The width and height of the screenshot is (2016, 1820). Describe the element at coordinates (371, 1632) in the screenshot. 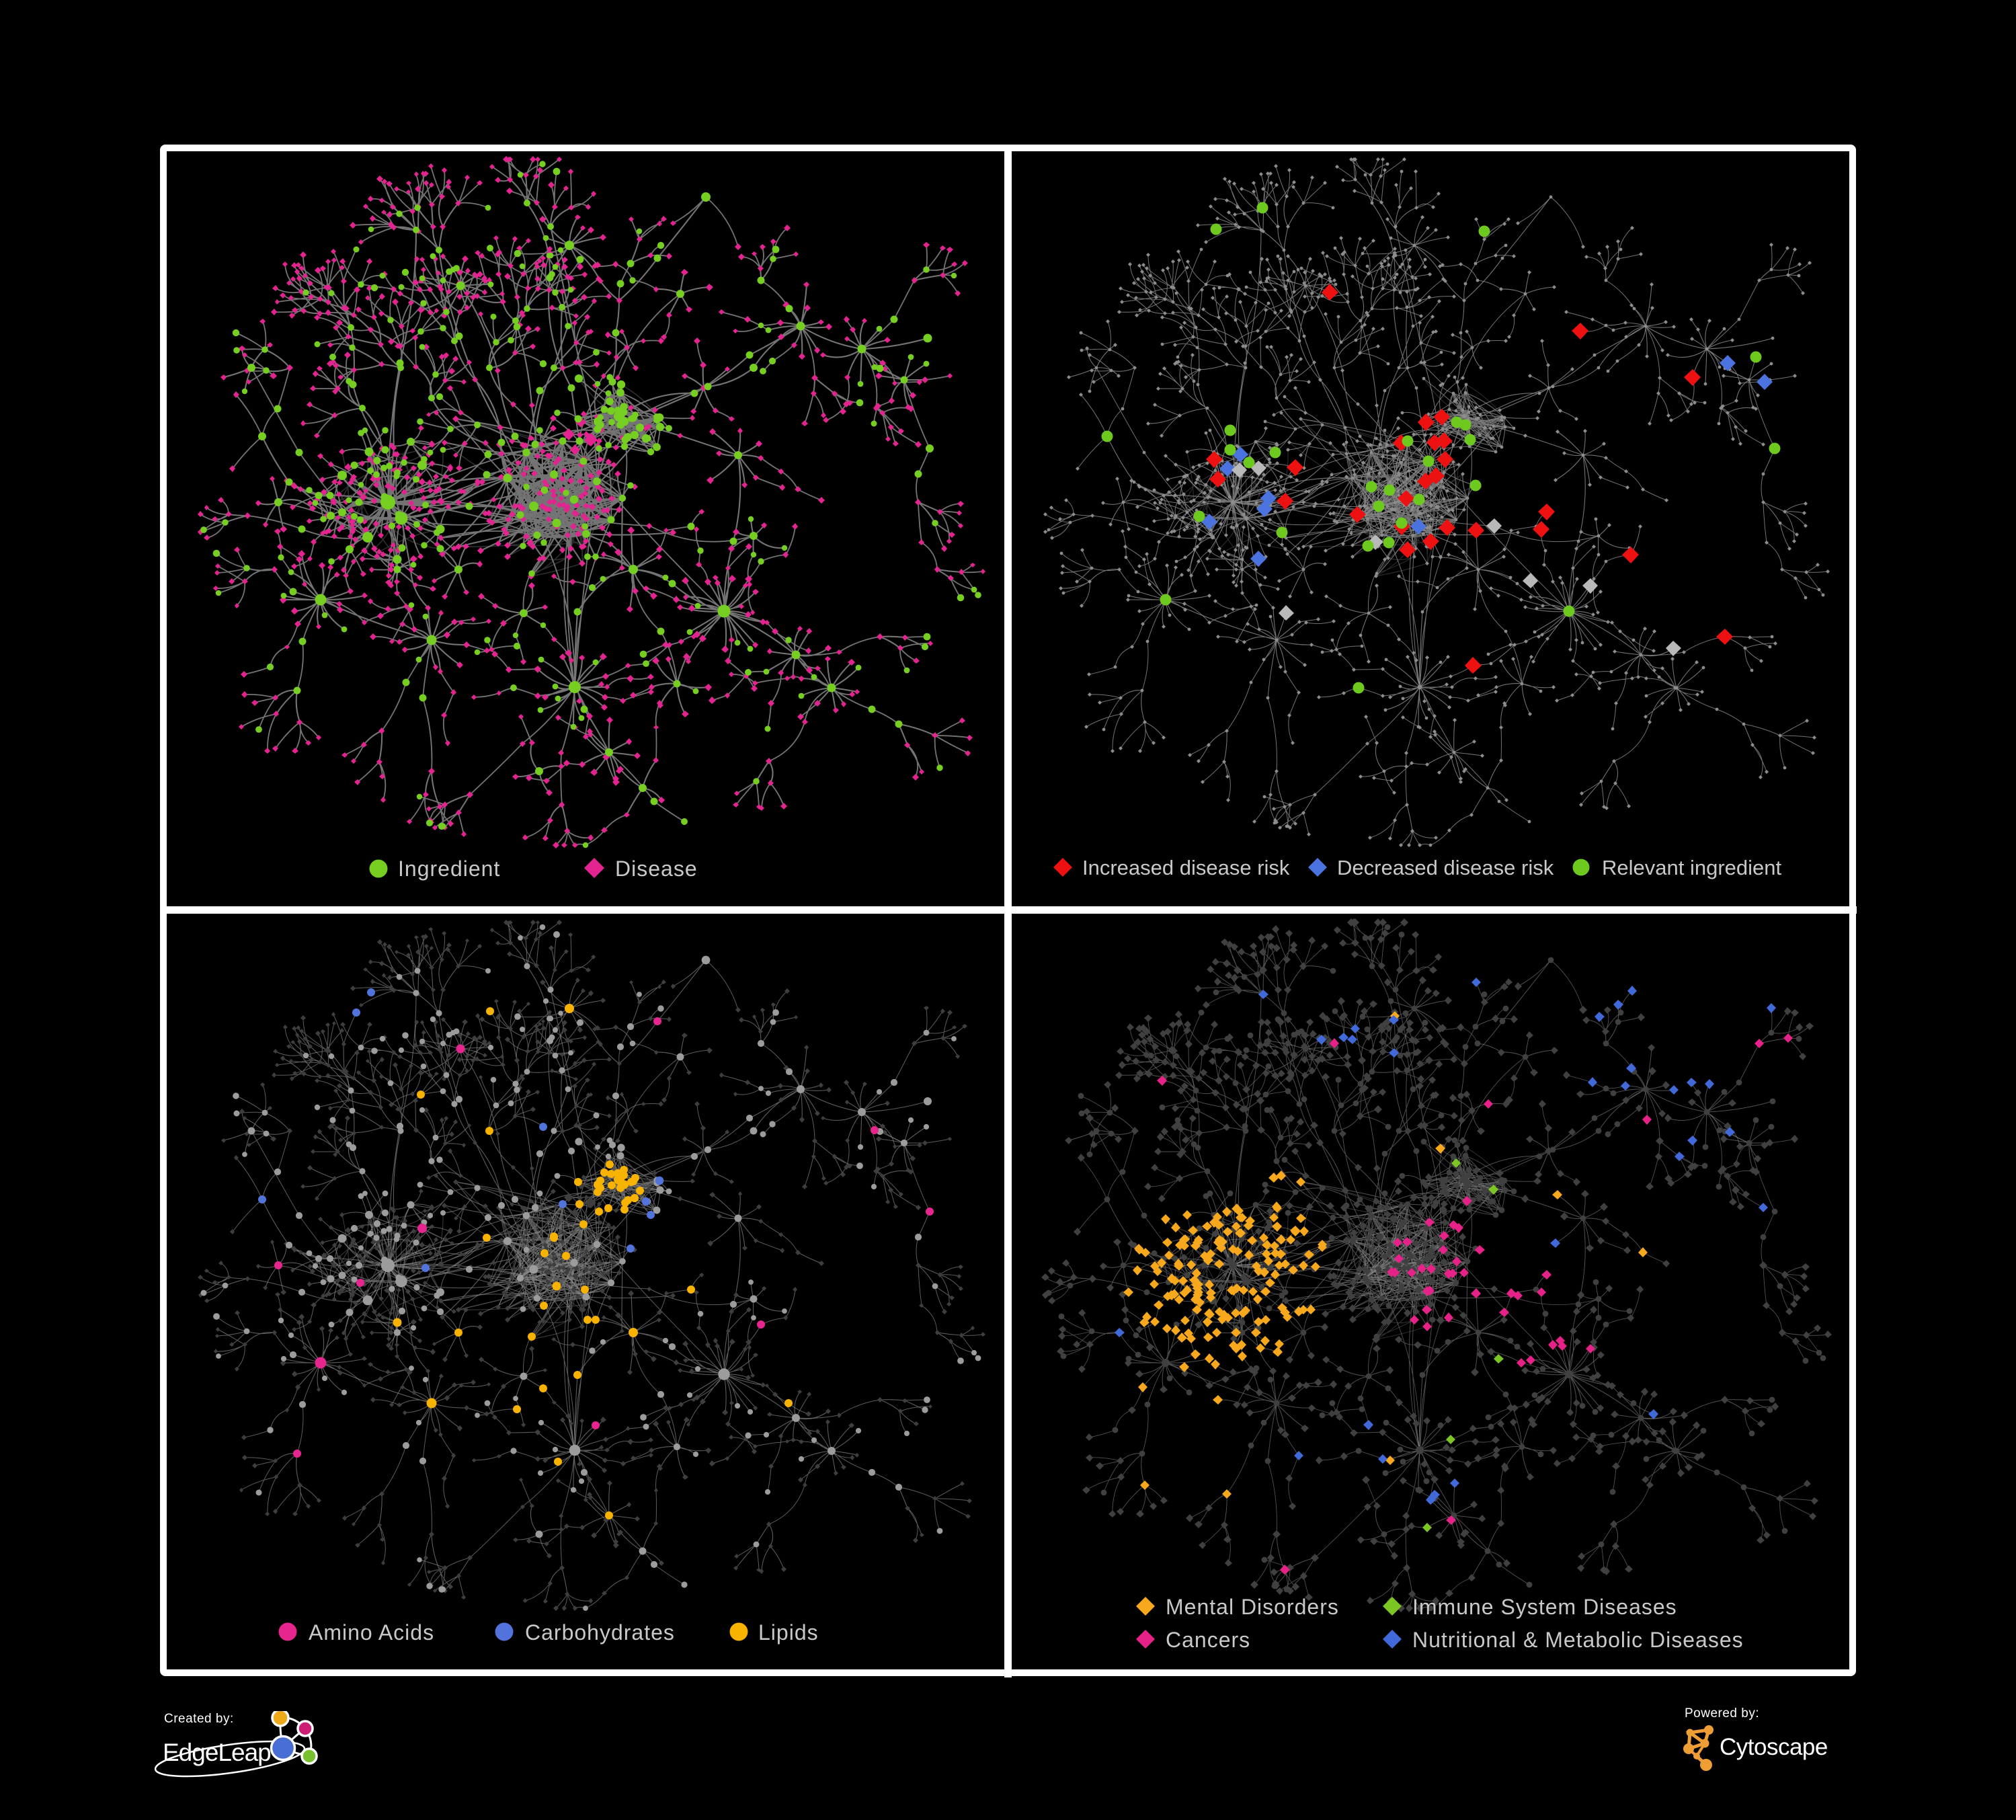

I see `svg-text: Amino Acids` at that location.